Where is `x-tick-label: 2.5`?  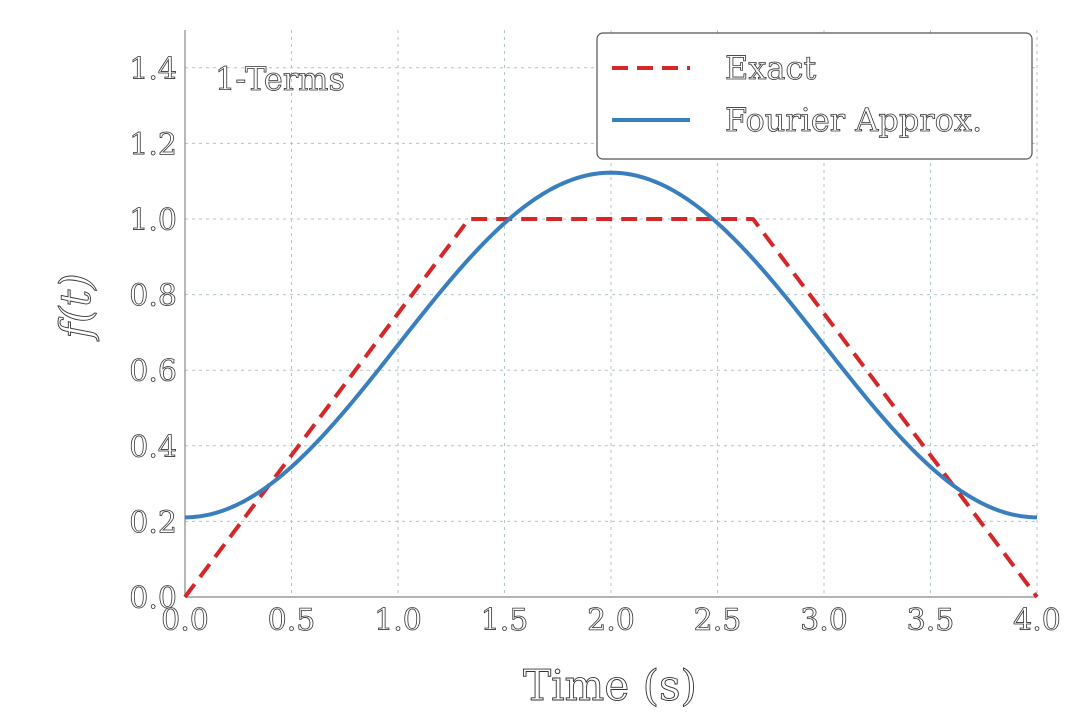
x-tick-label: 2.5 is located at coordinates (718, 620).